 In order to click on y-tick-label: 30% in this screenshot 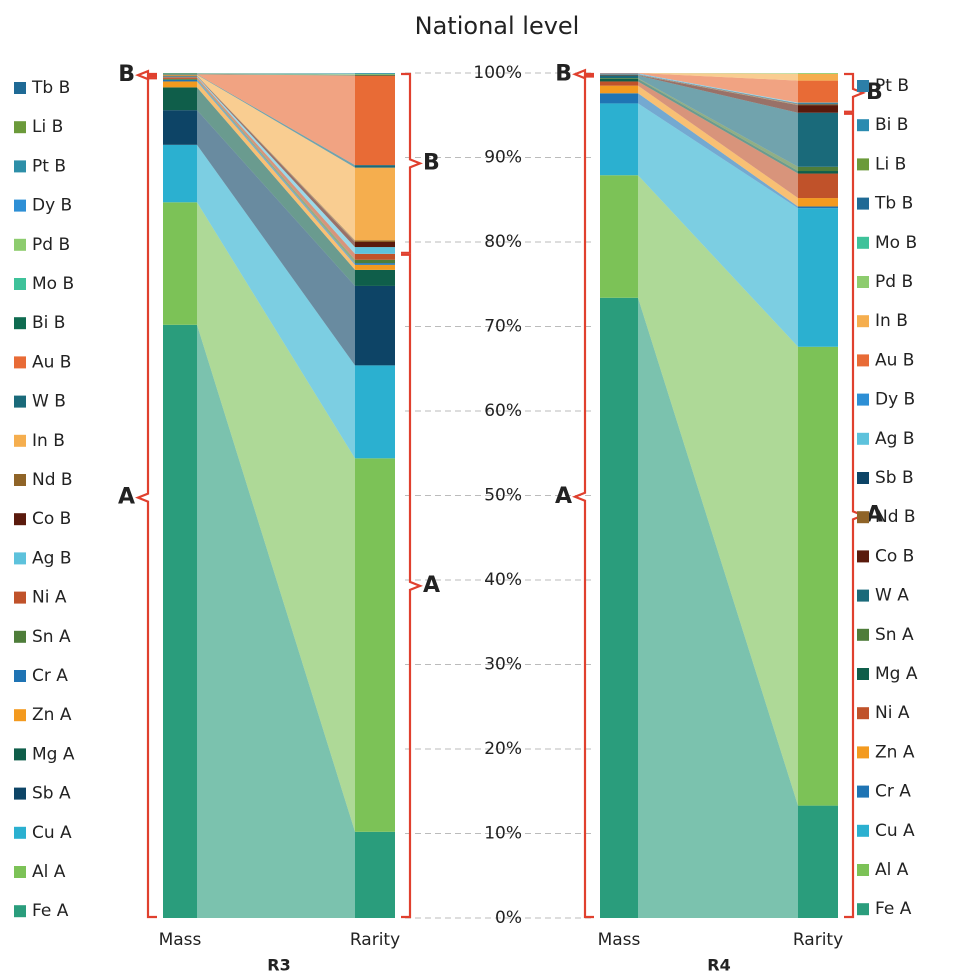, I will do `click(503, 665)`.